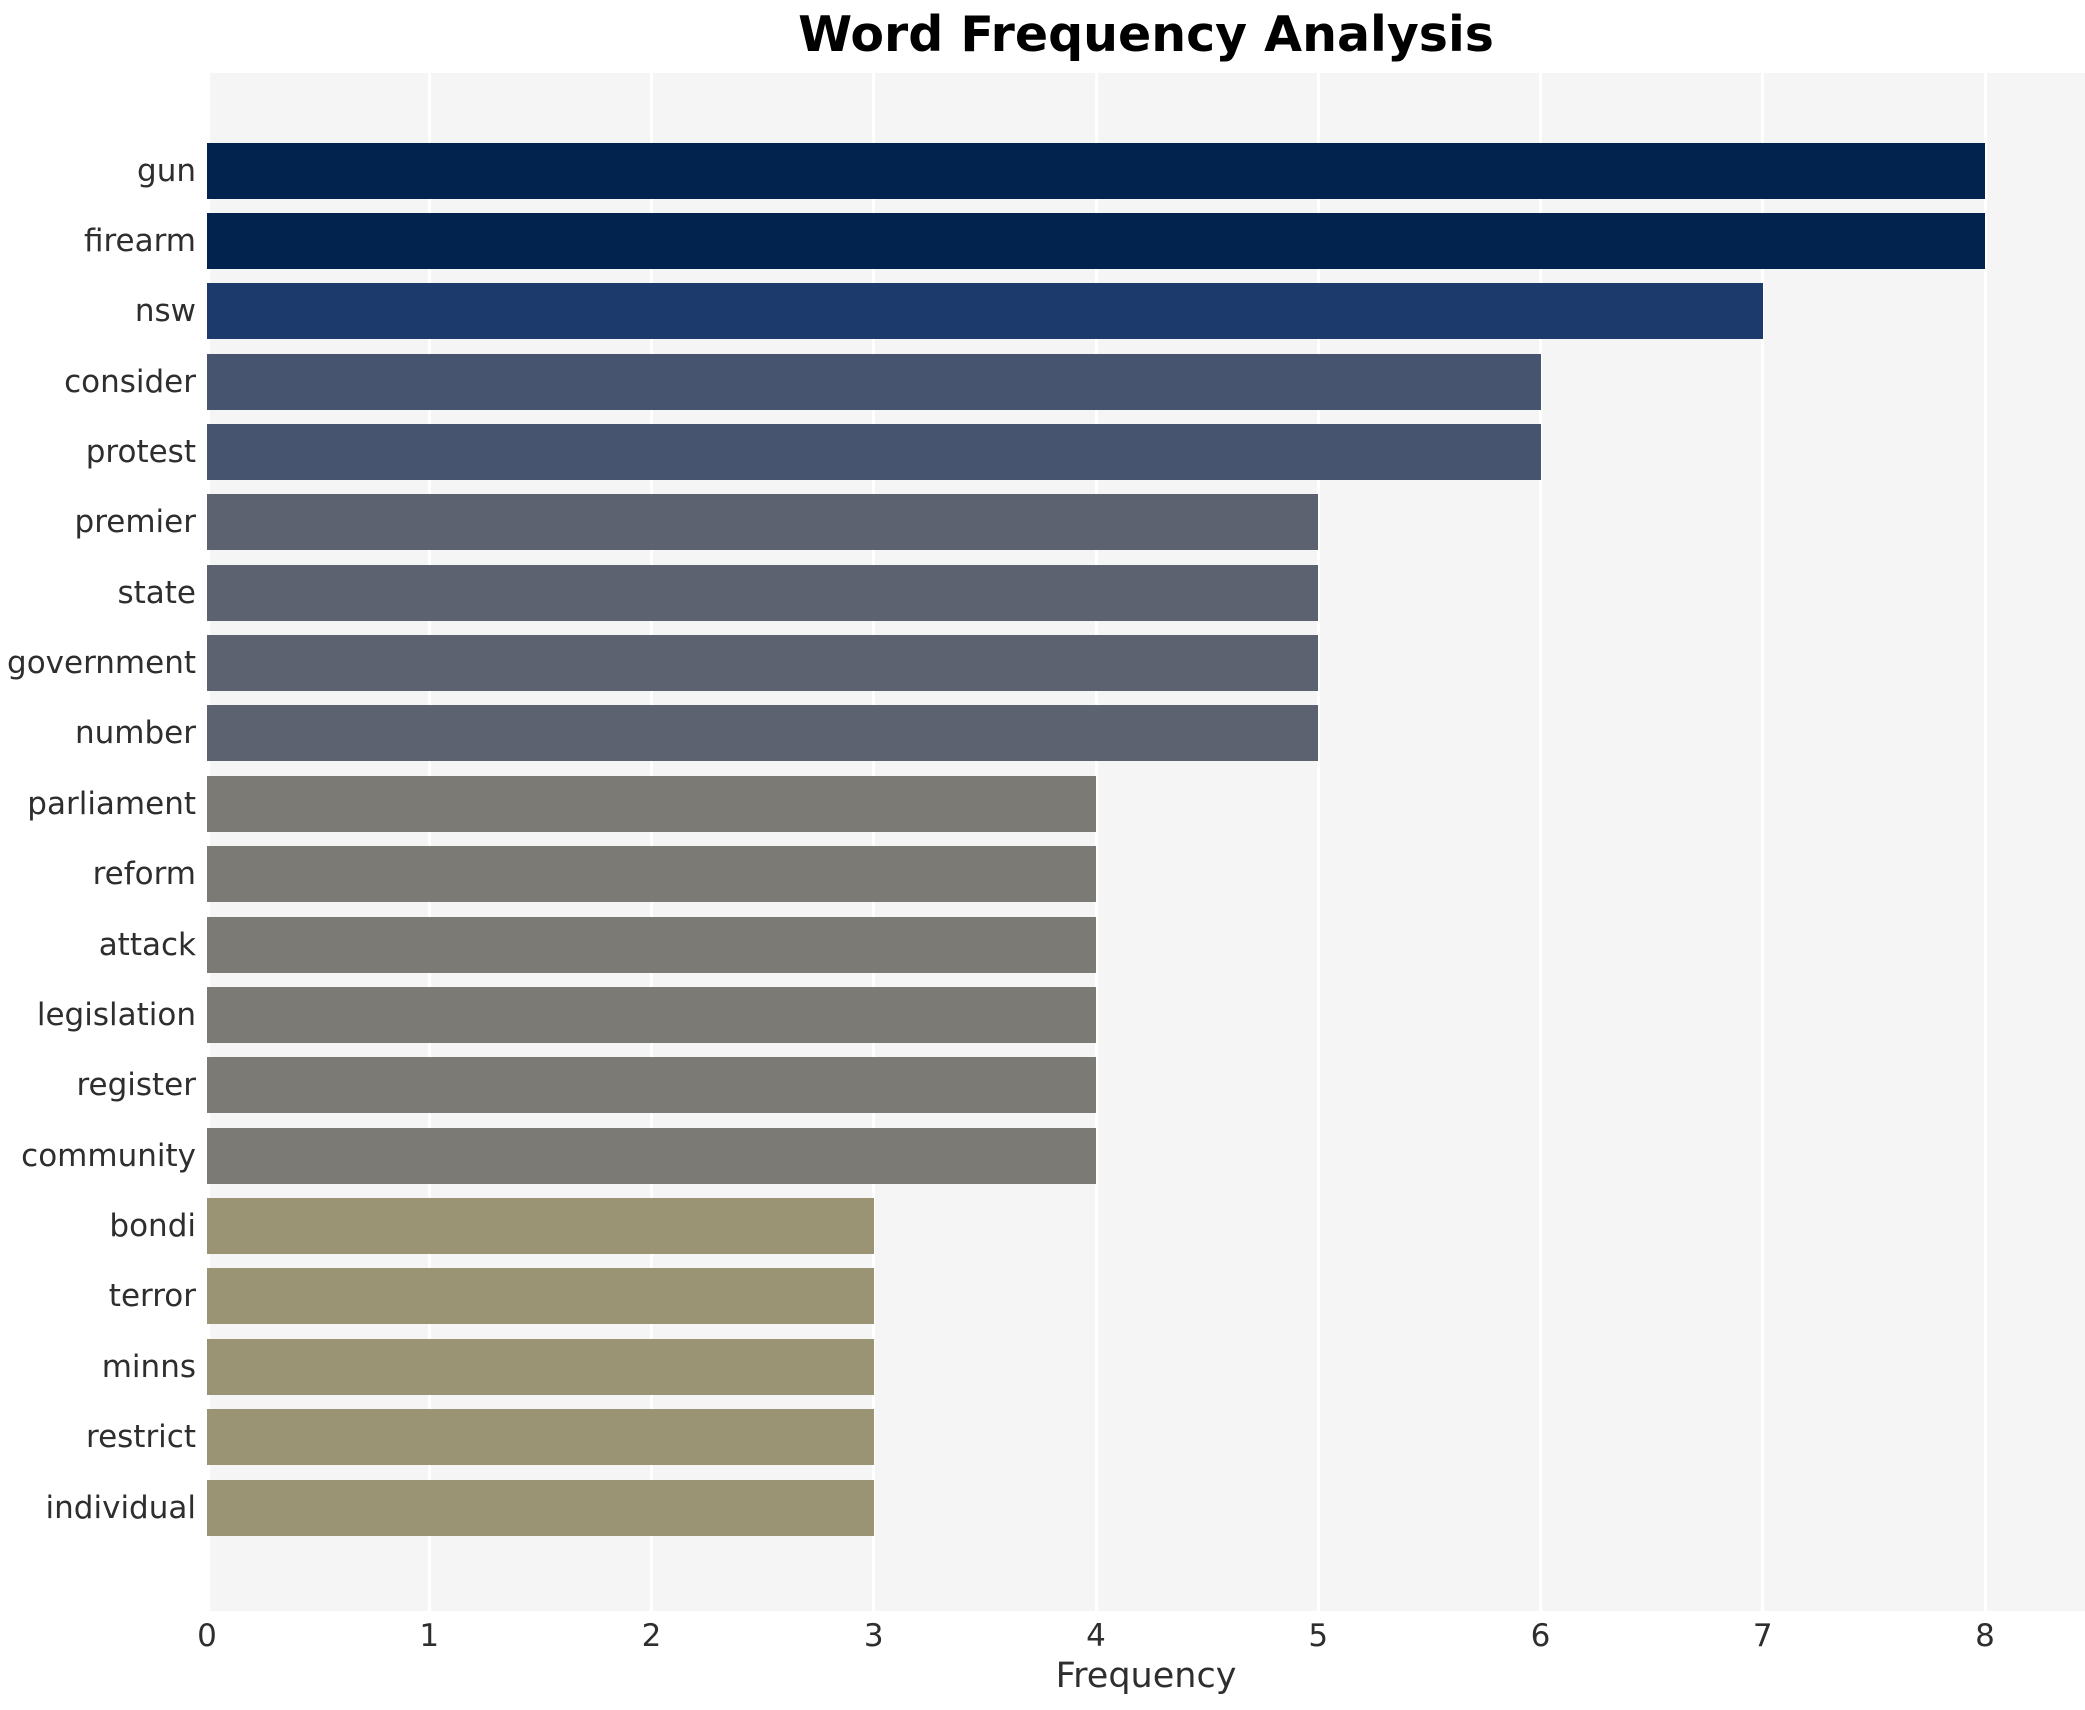 This screenshot has height=1710, width=2085. I want to click on y-label-firearm: firearm, so click(139, 240).